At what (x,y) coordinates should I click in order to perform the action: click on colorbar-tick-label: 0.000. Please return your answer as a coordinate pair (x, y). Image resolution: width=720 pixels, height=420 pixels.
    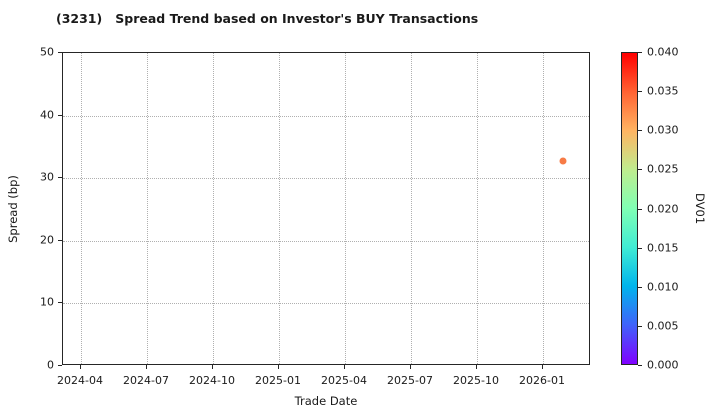
    Looking at the image, I should click on (663, 365).